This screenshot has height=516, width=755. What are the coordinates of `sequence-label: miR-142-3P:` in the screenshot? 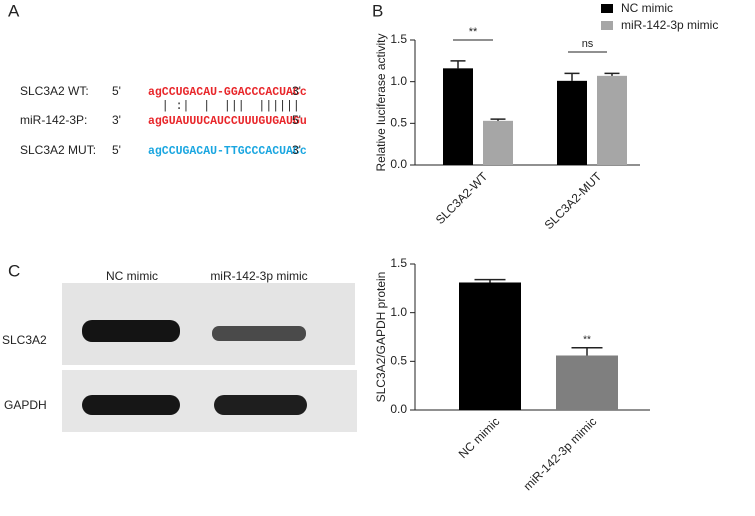 It's located at (53, 120).